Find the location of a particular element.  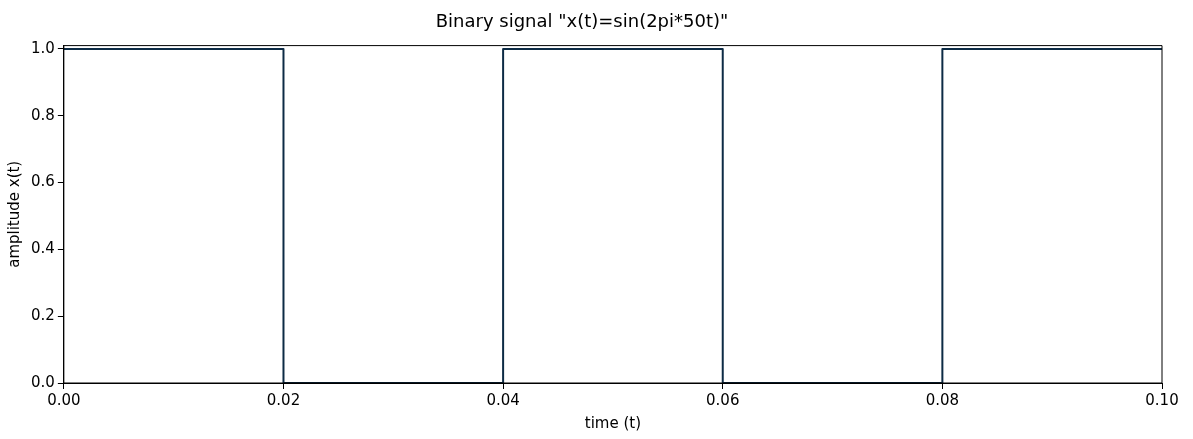

x-tick-label: 0.06 is located at coordinates (723, 399).